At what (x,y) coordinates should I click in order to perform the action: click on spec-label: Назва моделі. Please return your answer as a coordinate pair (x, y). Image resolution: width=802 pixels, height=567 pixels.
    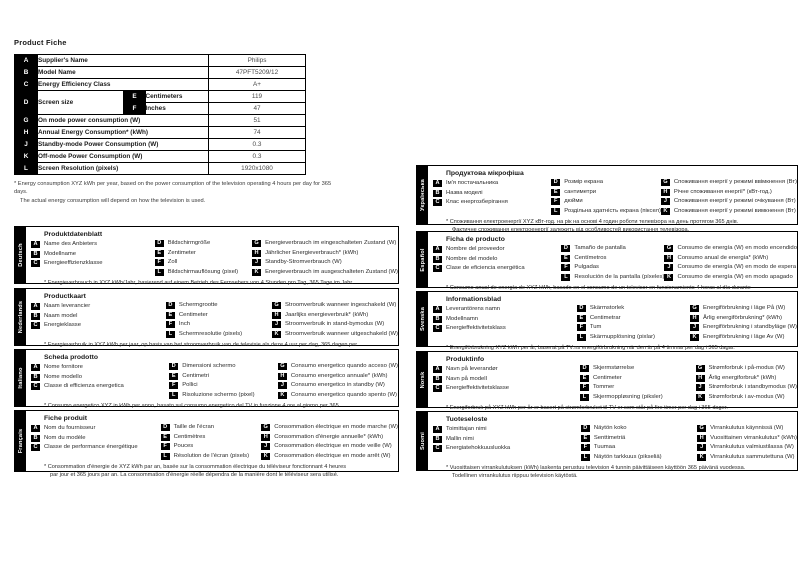
    Looking at the image, I should click on (464, 192).